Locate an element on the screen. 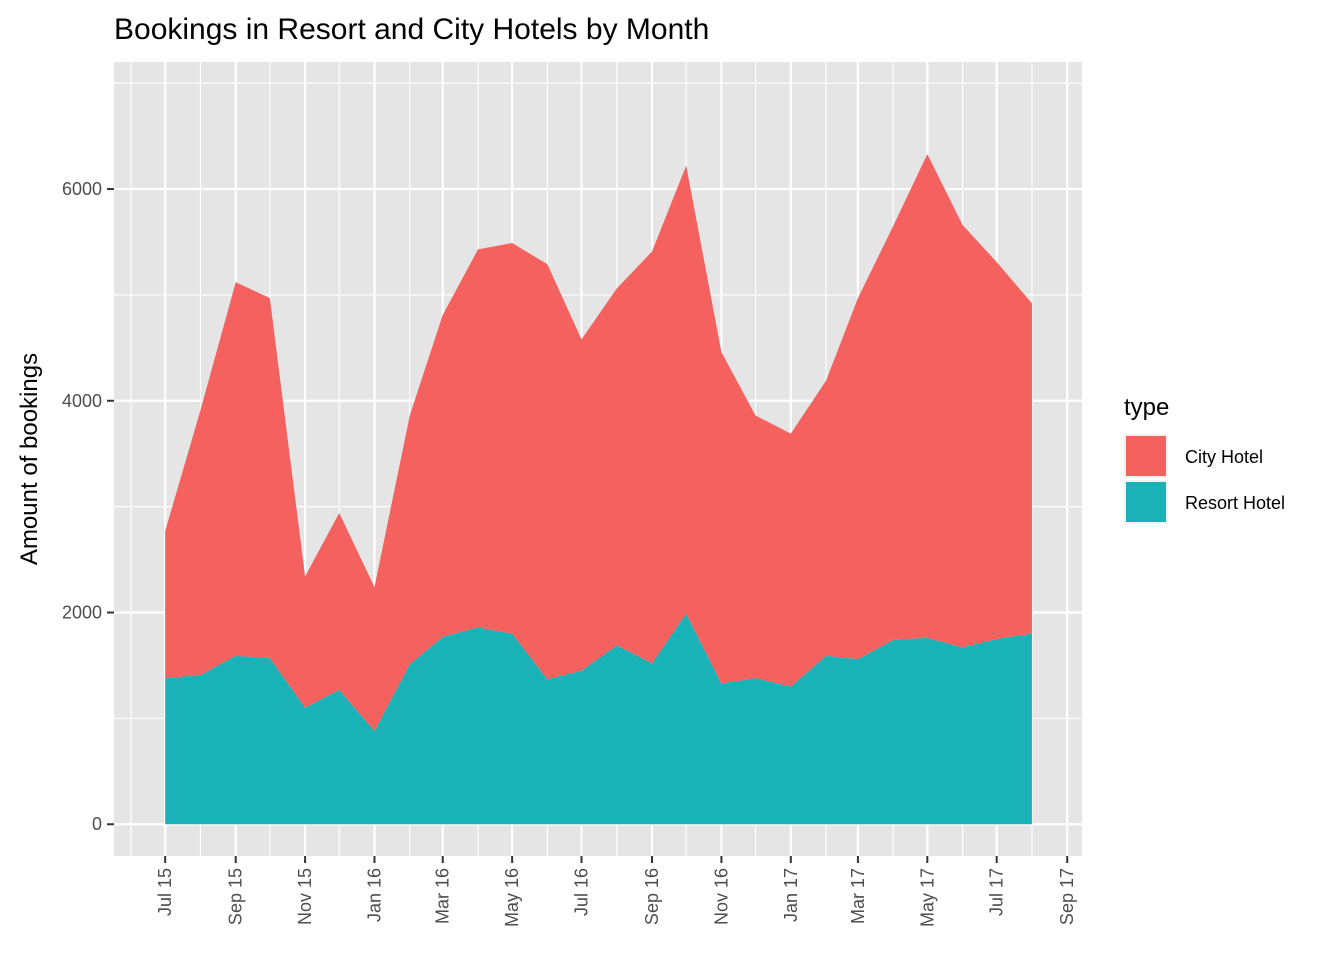 The height and width of the screenshot is (965, 1344). x-tick-label: Mar 16 is located at coordinates (443, 896).